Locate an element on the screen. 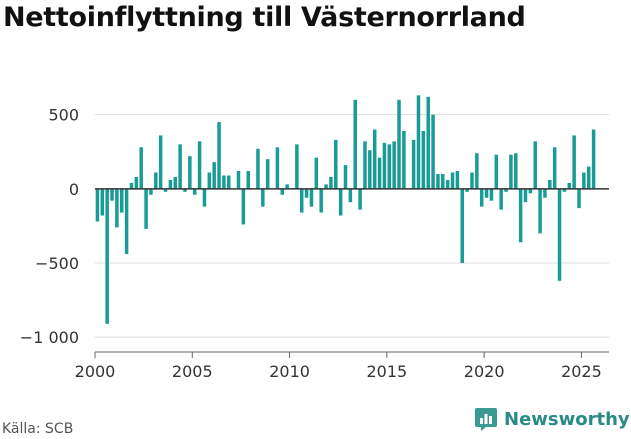 Image resolution: width=631 pixels, height=439 pixels. newsworthy-logo-icon is located at coordinates (486, 419).